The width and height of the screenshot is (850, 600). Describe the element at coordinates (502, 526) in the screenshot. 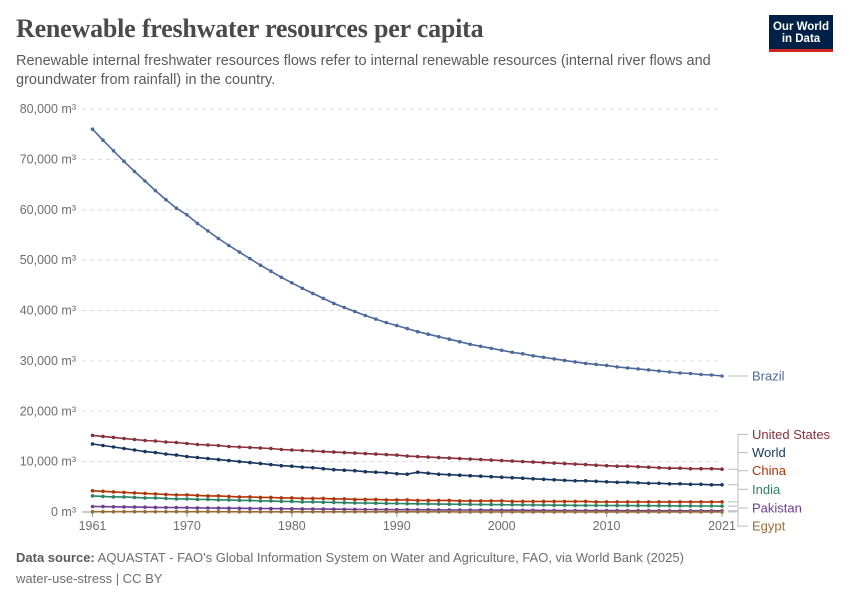

I see `x-tick-label: 2000` at that location.